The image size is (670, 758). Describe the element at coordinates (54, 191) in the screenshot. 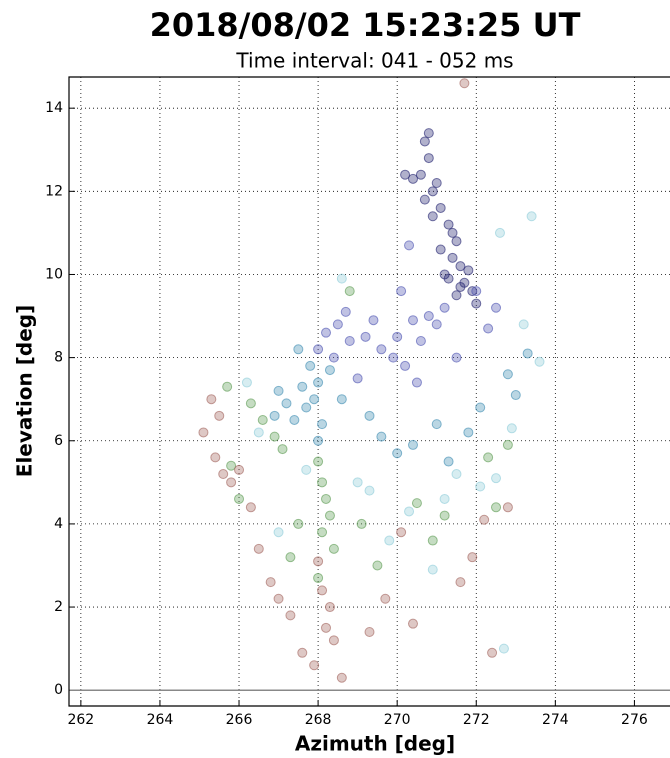

I see `y-tick-label: 12` at that location.